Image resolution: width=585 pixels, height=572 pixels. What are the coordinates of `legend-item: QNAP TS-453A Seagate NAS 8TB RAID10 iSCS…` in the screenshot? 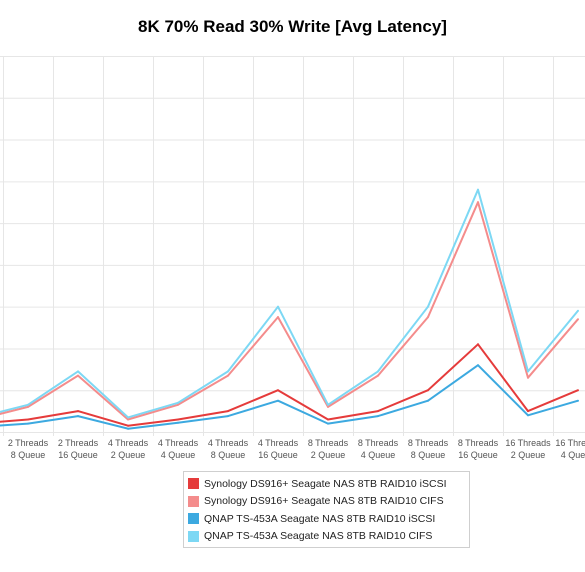 It's located at (328, 519).